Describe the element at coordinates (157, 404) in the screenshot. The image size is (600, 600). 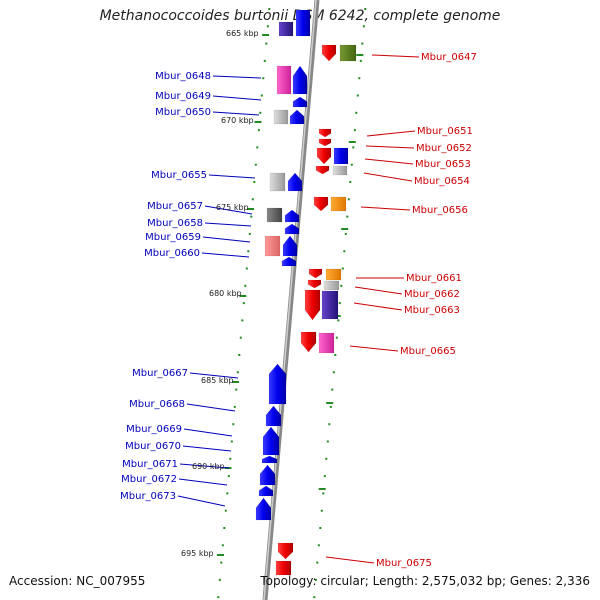
I see `gene-label-mbur-0668: Mbur_0668` at that location.